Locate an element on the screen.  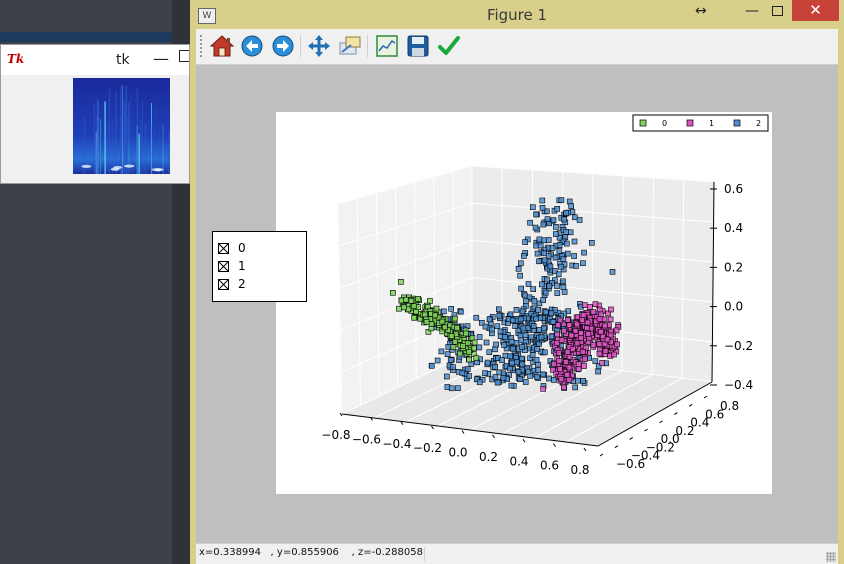
zoom-button is located at coordinates (350, 46).